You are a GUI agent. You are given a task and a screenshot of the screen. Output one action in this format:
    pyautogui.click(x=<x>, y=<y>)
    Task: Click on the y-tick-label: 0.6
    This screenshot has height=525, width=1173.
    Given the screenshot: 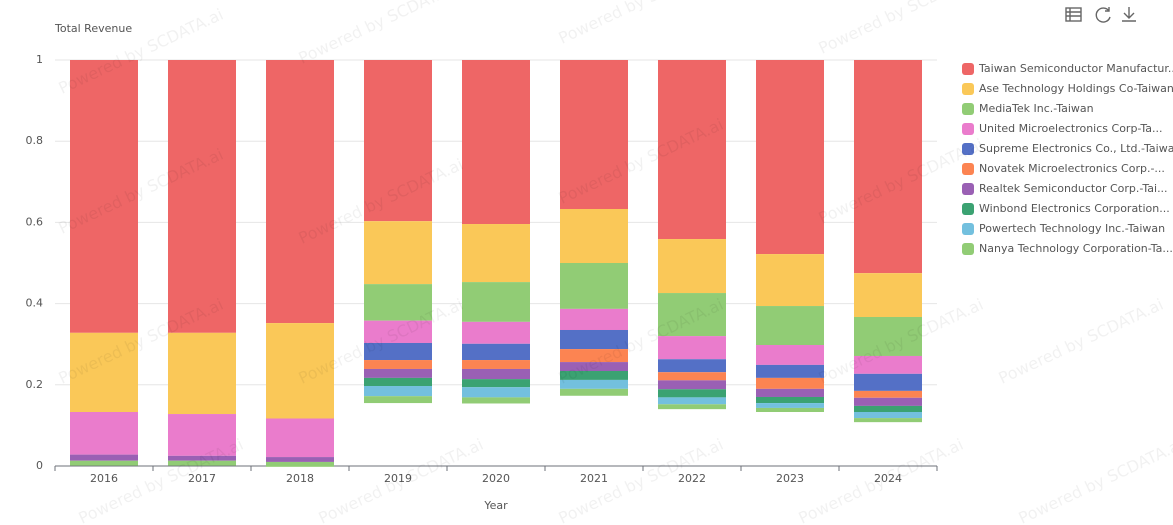 What is the action you would take?
    pyautogui.click(x=35, y=221)
    